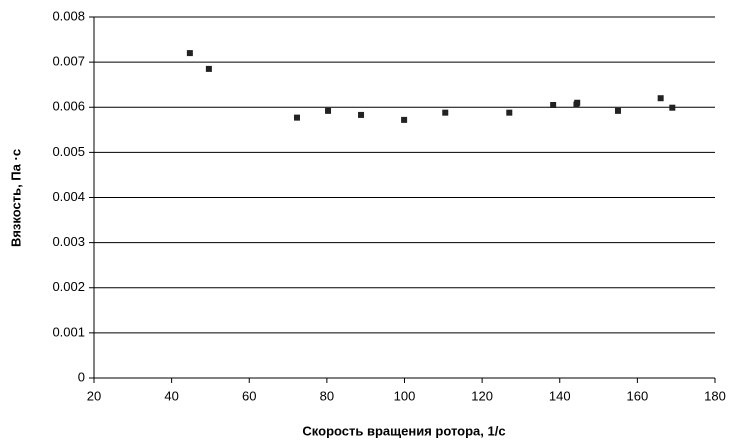 The width and height of the screenshot is (736, 447). I want to click on x-tick-label: 140, so click(560, 395).